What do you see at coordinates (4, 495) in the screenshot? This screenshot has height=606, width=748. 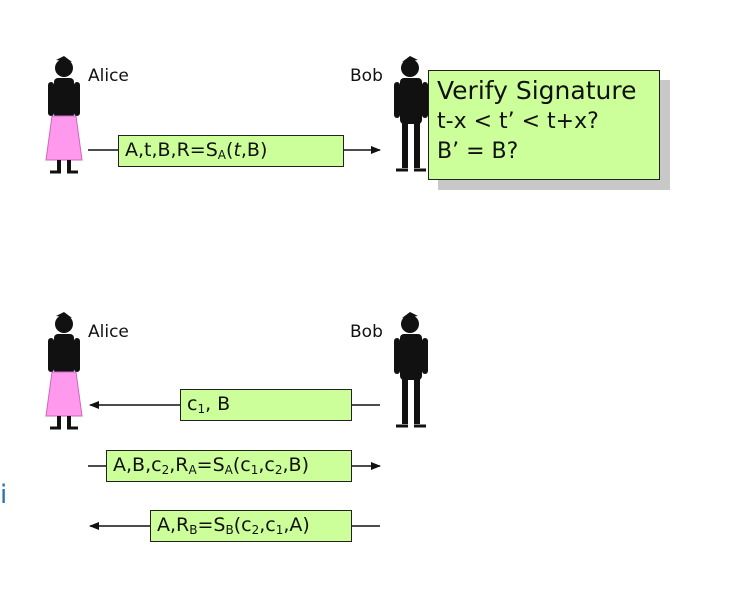 I see `edge-glyph: i` at bounding box center [4, 495].